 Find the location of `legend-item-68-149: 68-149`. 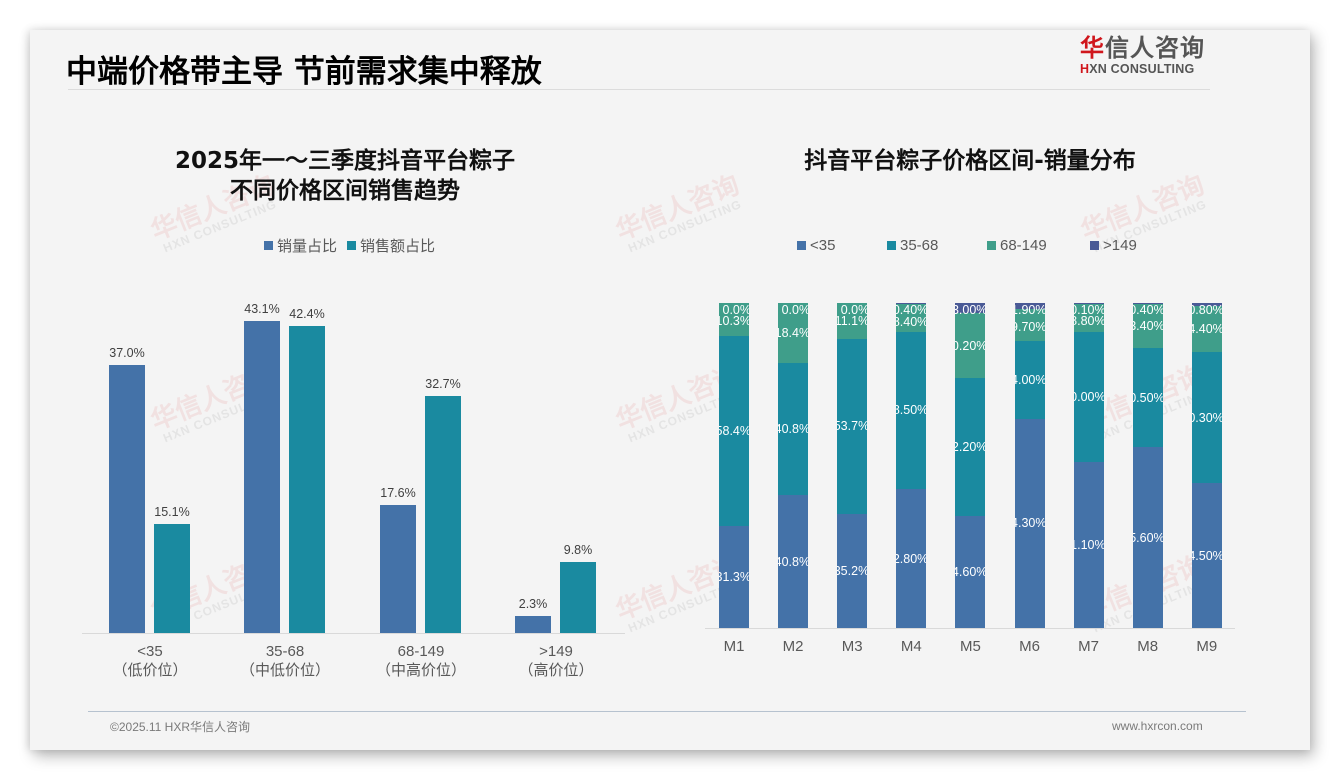

legend-item-68-149: 68-149 is located at coordinates (1038, 245).